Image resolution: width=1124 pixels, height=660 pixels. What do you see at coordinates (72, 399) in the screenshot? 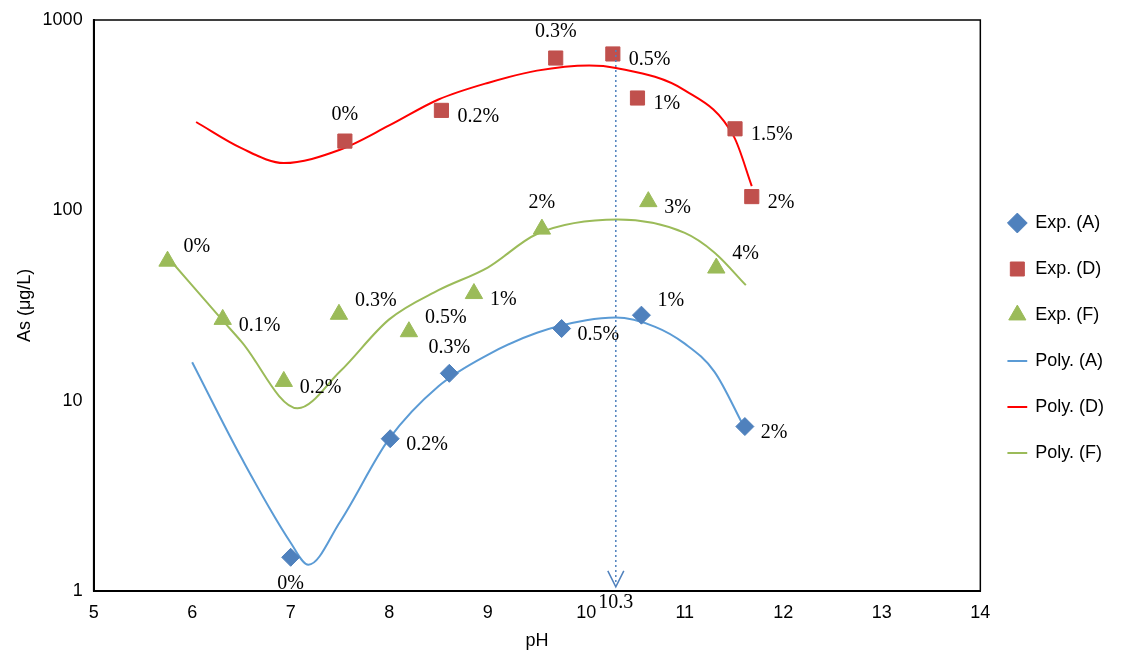
I see `y-tick-label: 10` at bounding box center [72, 399].